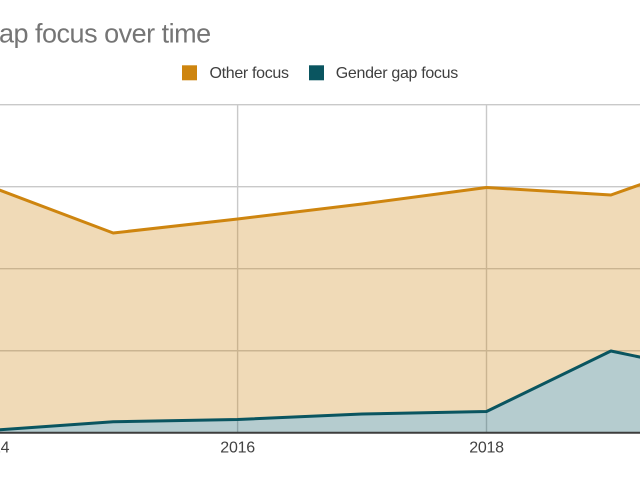 The image size is (640, 480). Describe the element at coordinates (105, 34) in the screenshot. I see `svg-text: ap focus over time` at that location.